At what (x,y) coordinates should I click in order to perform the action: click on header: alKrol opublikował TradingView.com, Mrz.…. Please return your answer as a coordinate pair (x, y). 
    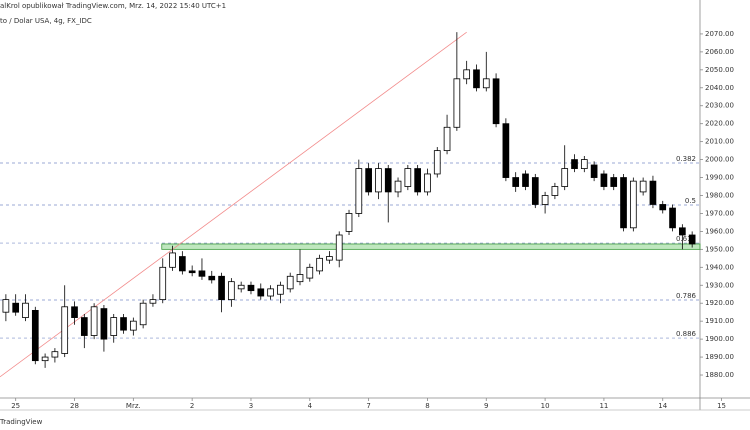
    Looking at the image, I should click on (113, 6).